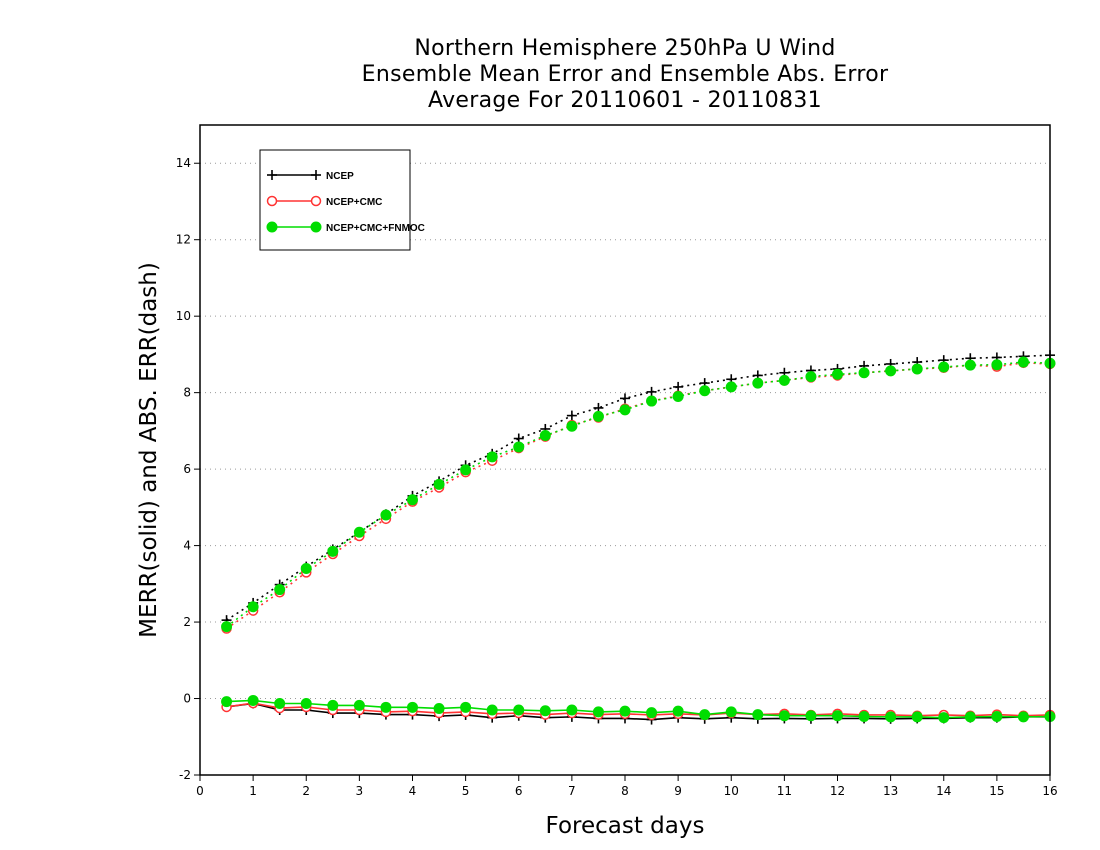  Describe the element at coordinates (187, 469) in the screenshot. I see `y-tick-label-4: 6` at that location.